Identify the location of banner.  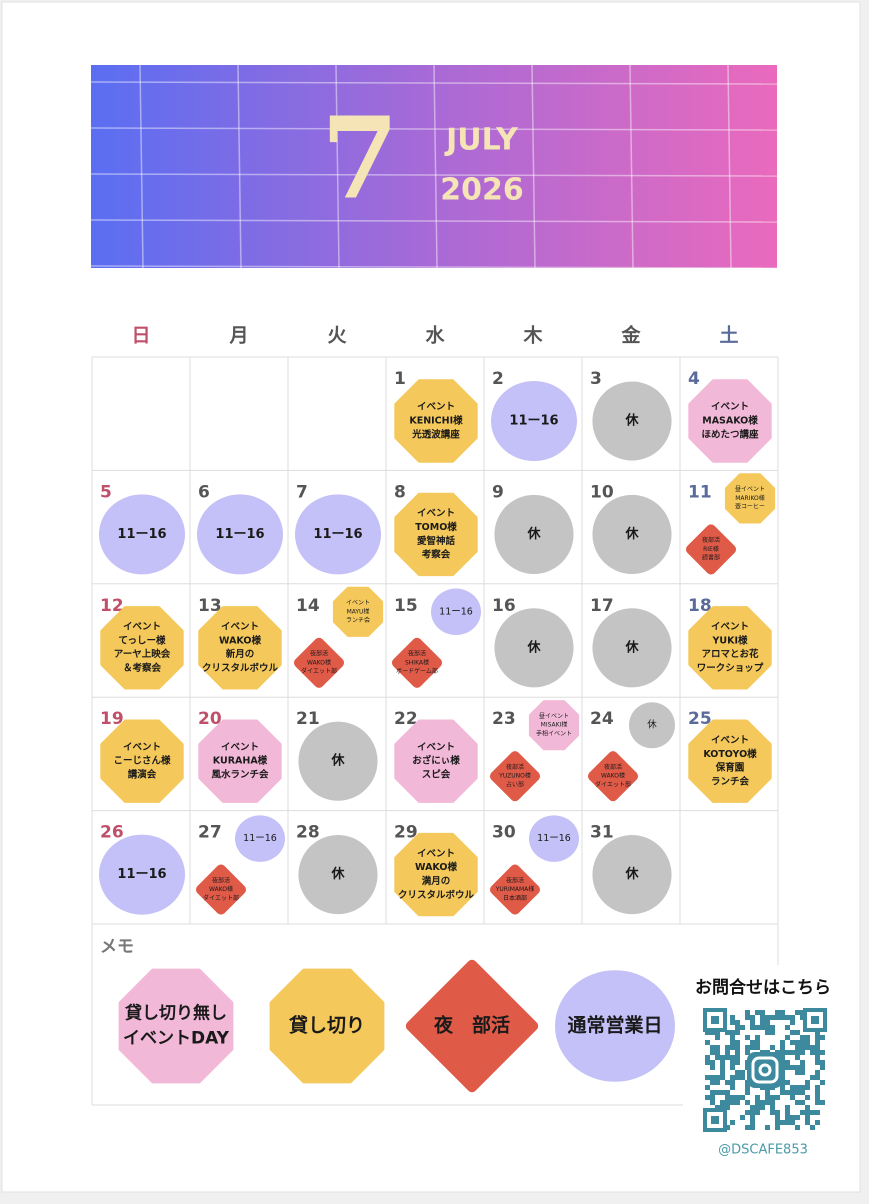
(434, 166).